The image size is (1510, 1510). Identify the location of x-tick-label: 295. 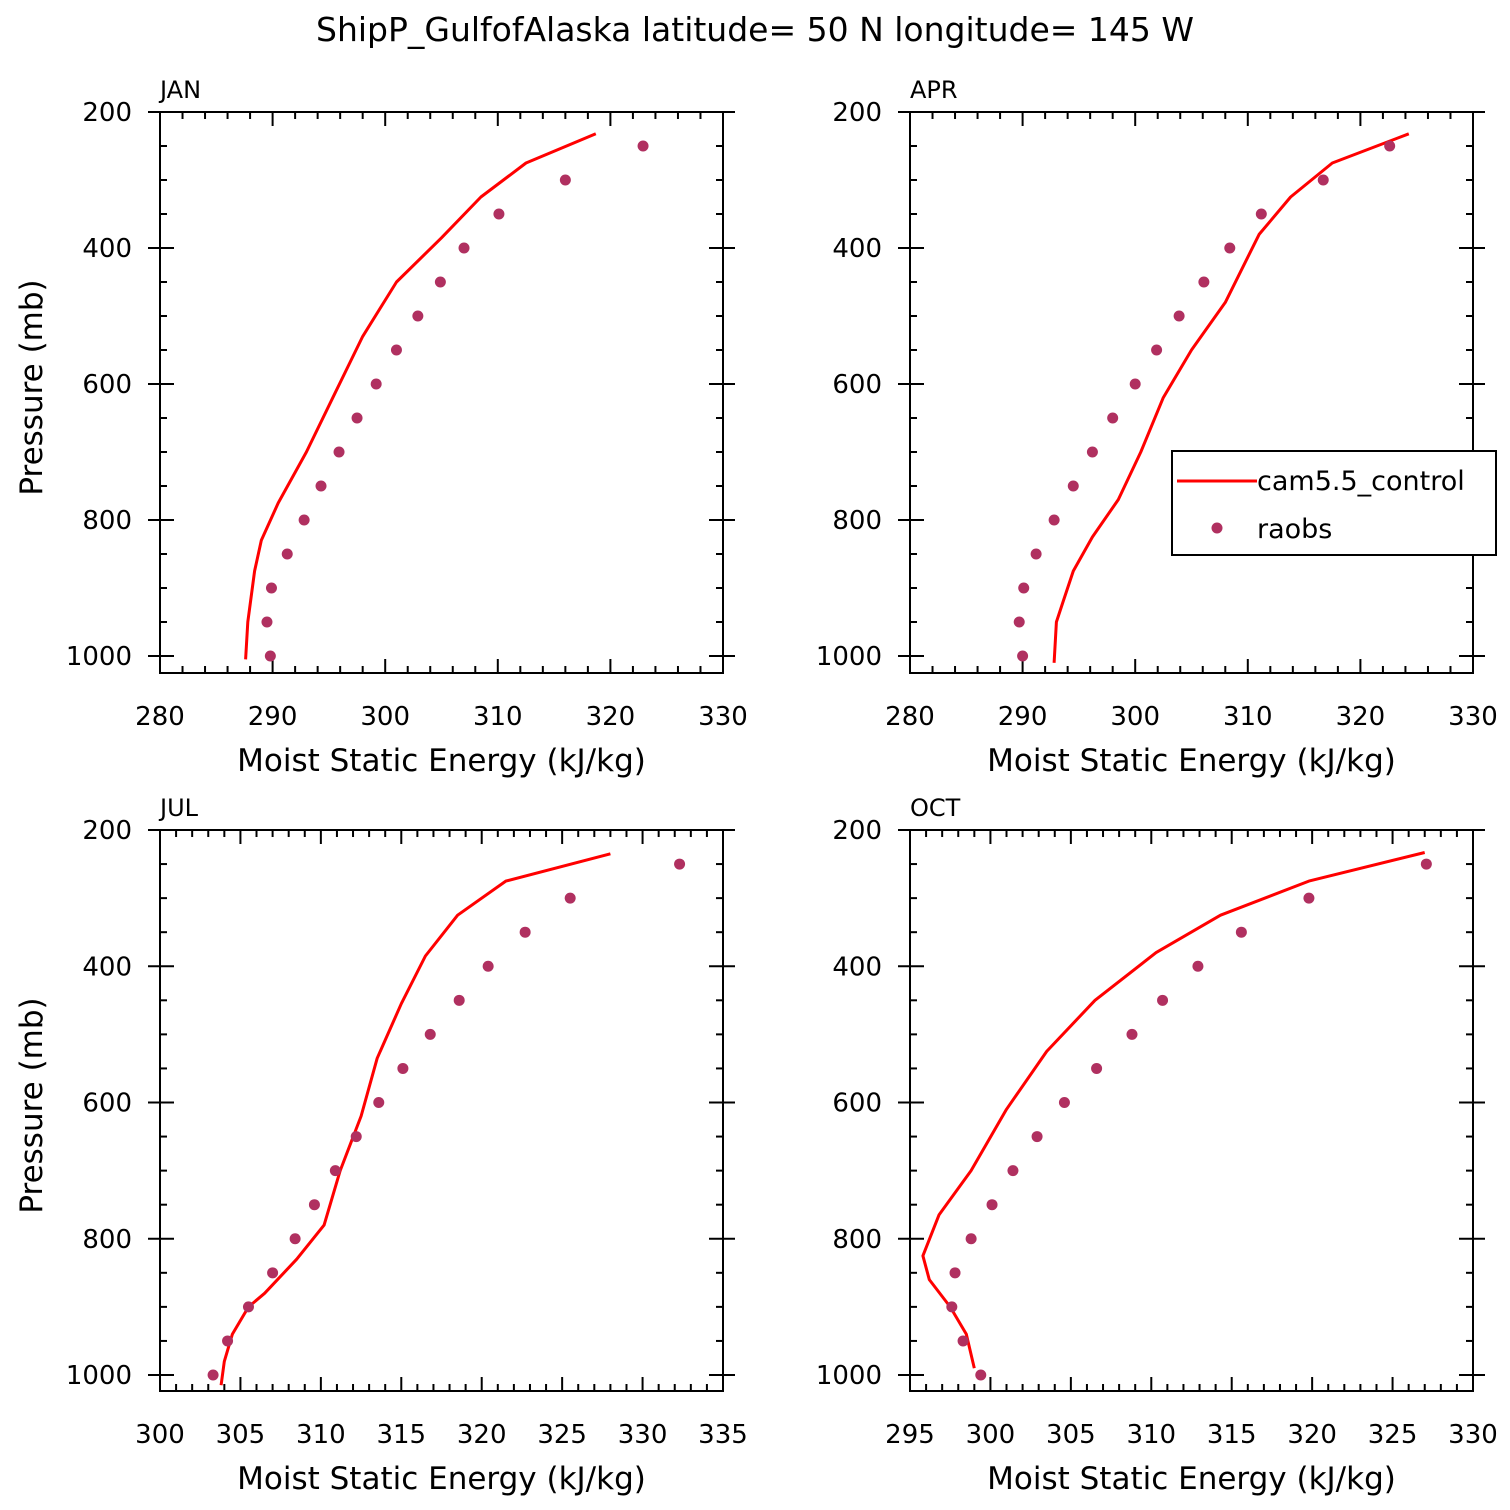
(910, 1435).